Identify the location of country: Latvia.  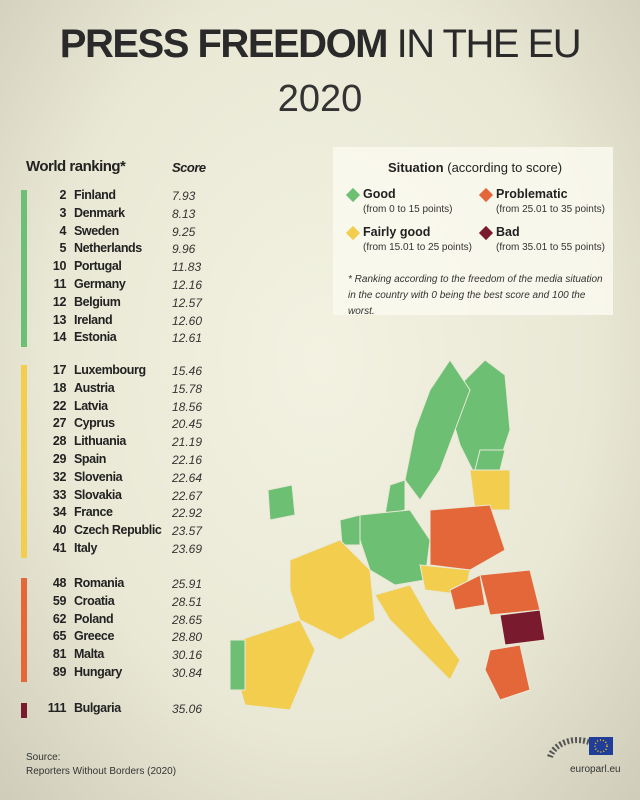
(91, 405).